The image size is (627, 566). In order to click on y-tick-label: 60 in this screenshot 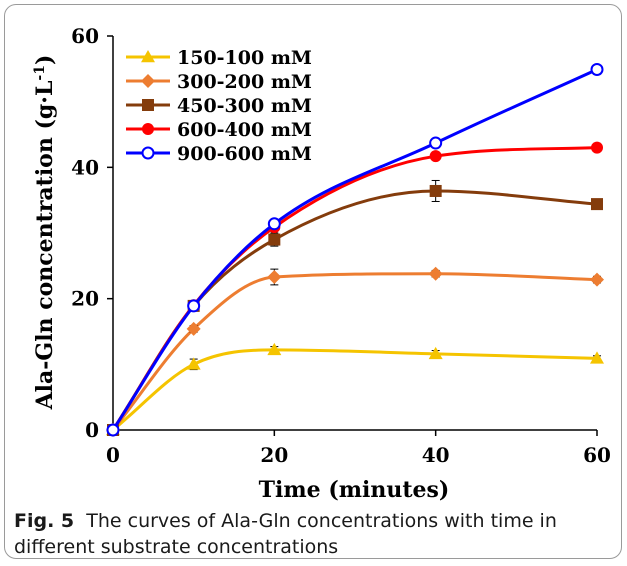, I will do `click(85, 36)`.